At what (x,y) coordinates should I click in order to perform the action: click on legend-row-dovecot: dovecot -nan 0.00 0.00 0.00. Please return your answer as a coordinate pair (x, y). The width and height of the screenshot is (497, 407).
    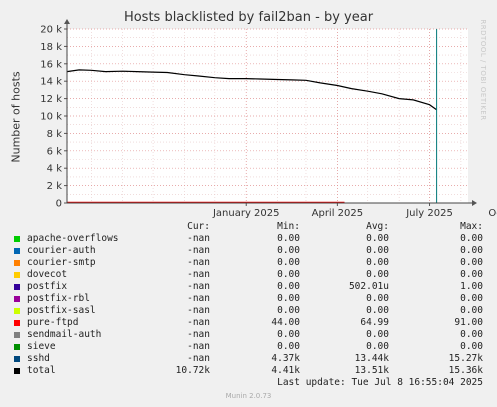
    Looking at the image, I should click on (248, 275).